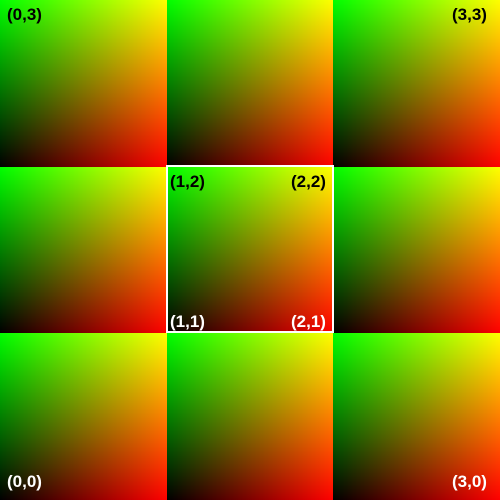  What do you see at coordinates (469, 14) in the screenshot?
I see `label-top-right: (3,3)` at bounding box center [469, 14].